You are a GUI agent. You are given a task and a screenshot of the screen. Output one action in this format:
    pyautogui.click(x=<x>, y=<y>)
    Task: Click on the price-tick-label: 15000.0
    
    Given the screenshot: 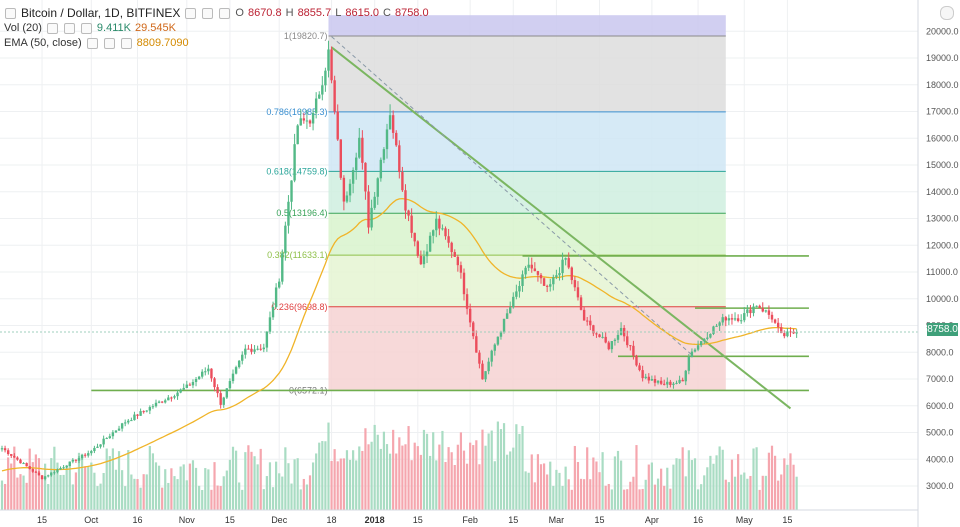 What is the action you would take?
    pyautogui.click(x=942, y=165)
    